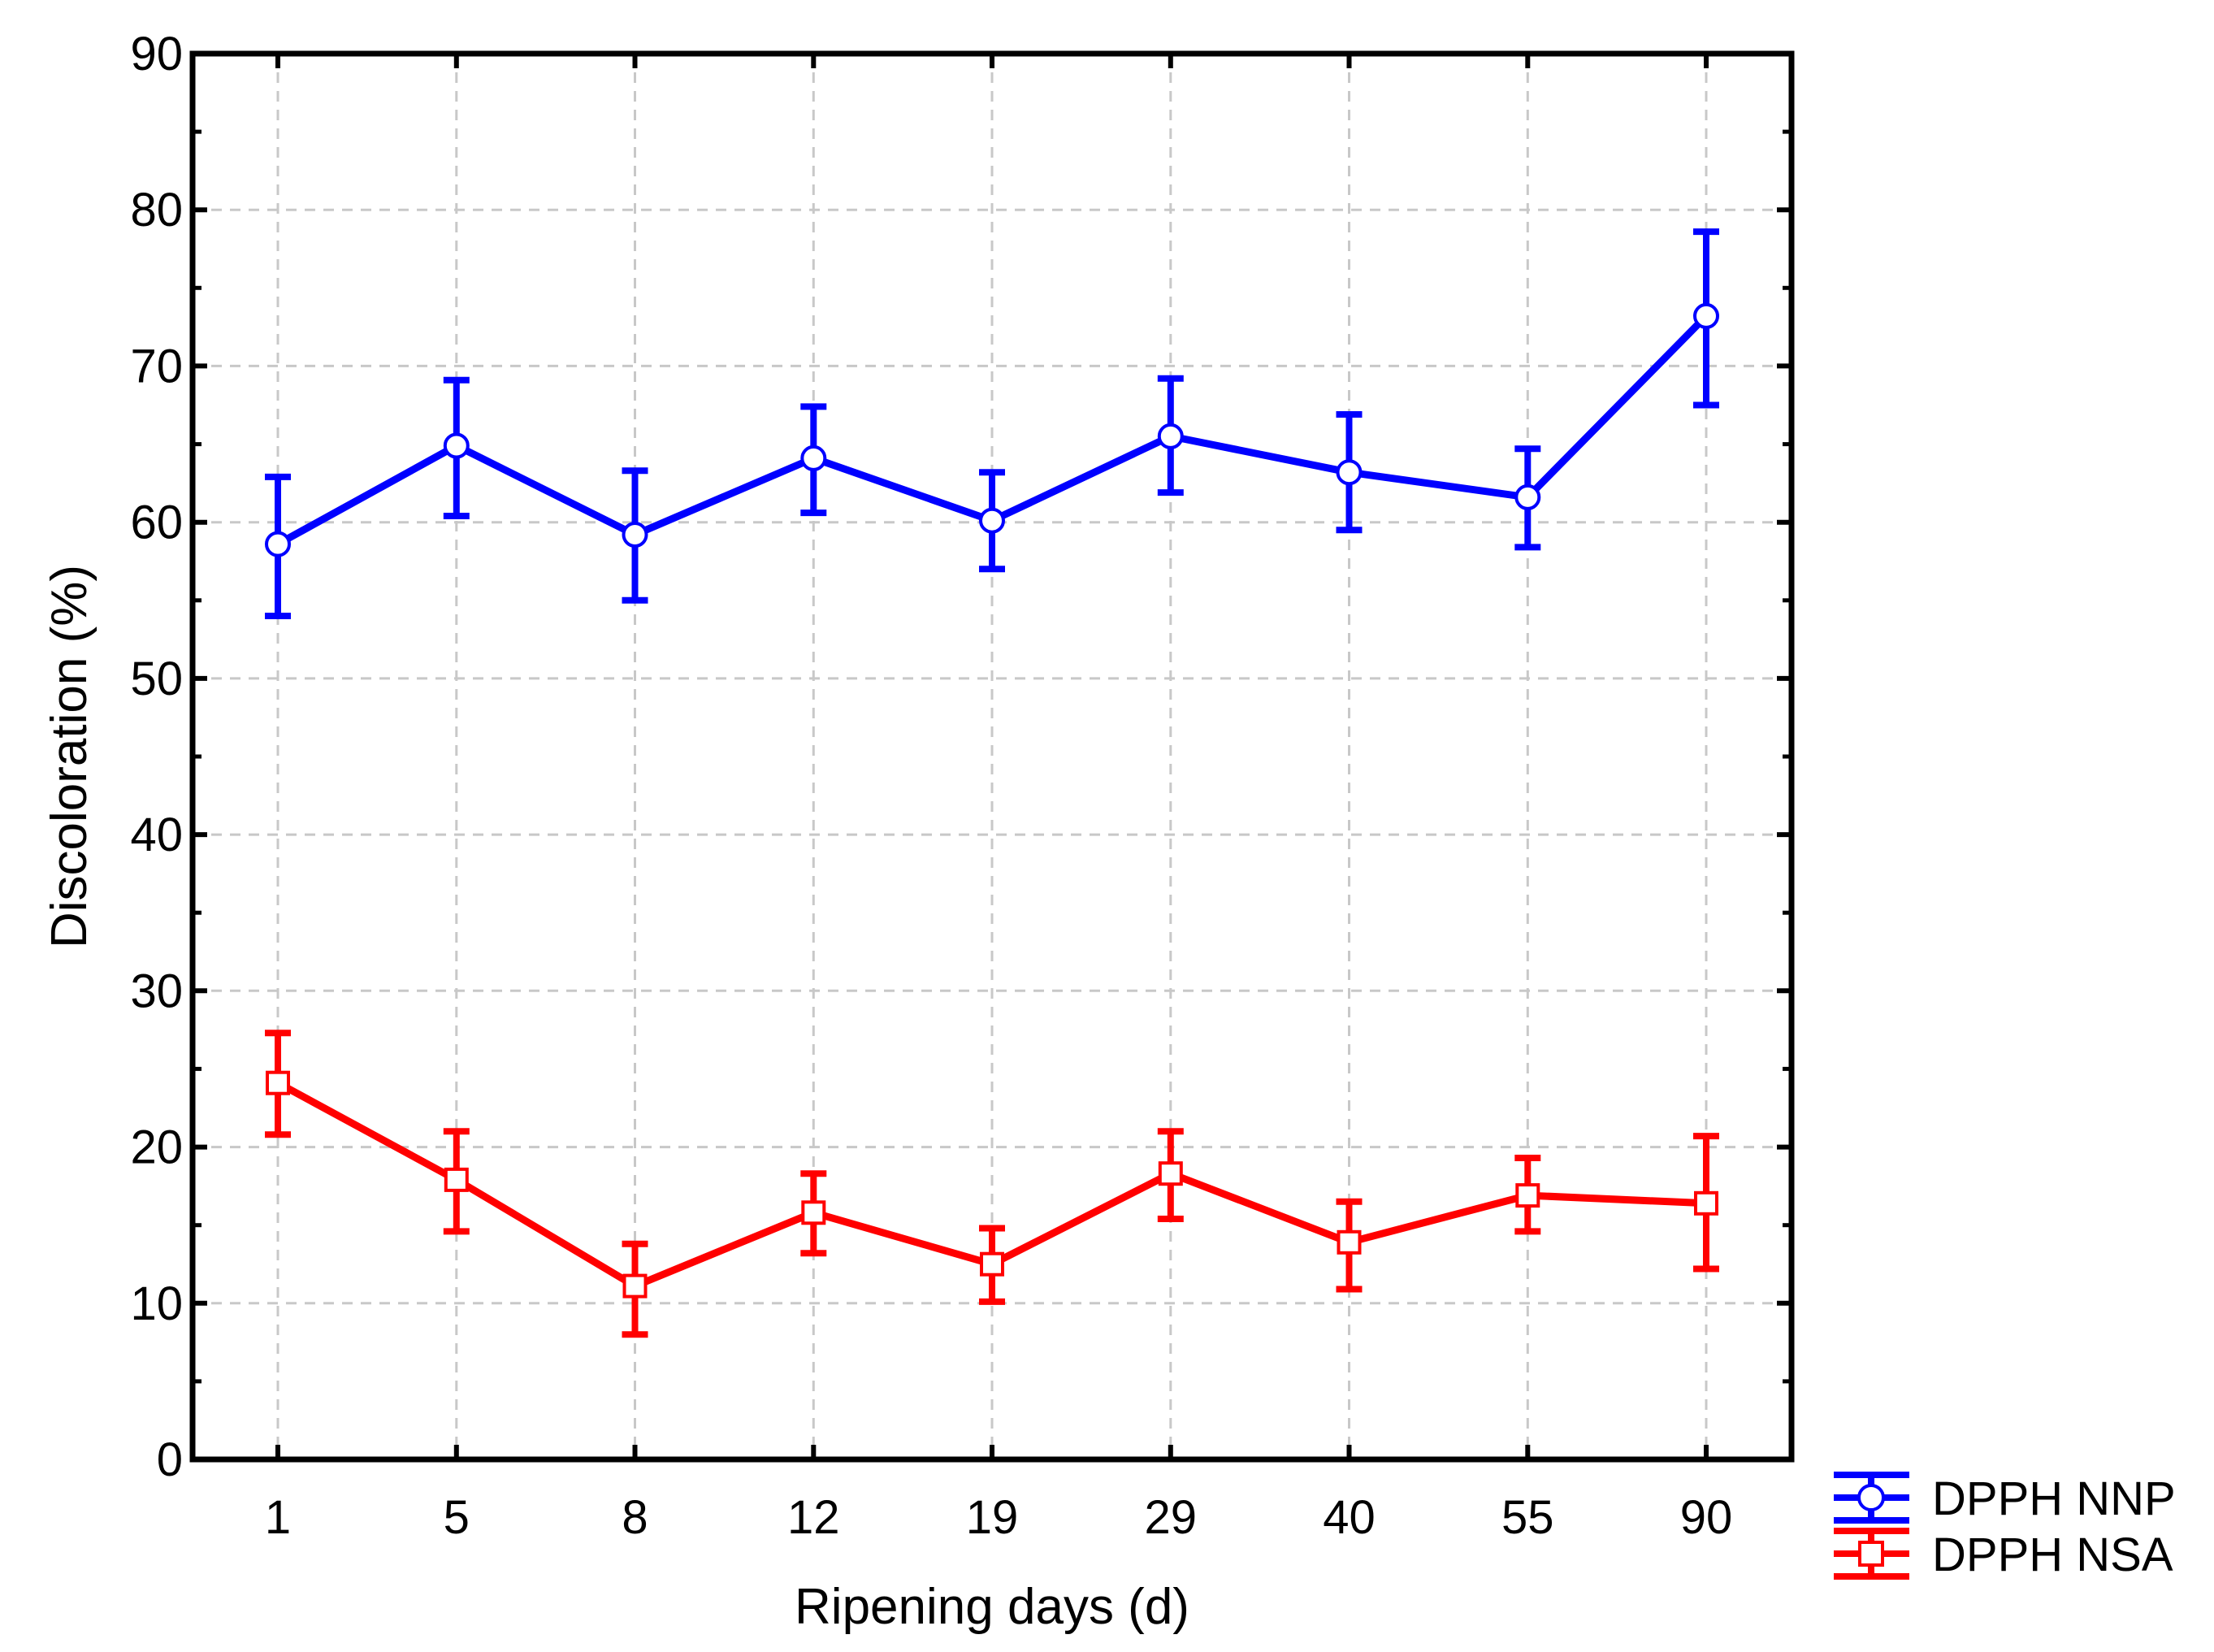 The width and height of the screenshot is (2214, 1652). What do you see at coordinates (1349, 1518) in the screenshot?
I see `x-tick-label: 40` at bounding box center [1349, 1518].